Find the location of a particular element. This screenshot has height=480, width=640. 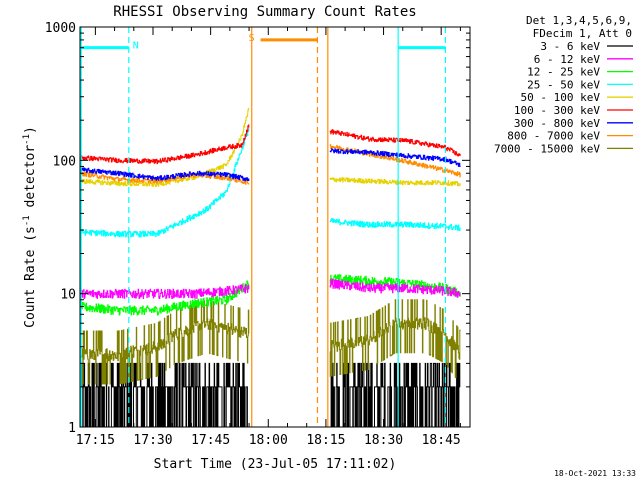

x-axis-label: Start Time (23-Jul-05 17:11:02) is located at coordinates (275, 464).